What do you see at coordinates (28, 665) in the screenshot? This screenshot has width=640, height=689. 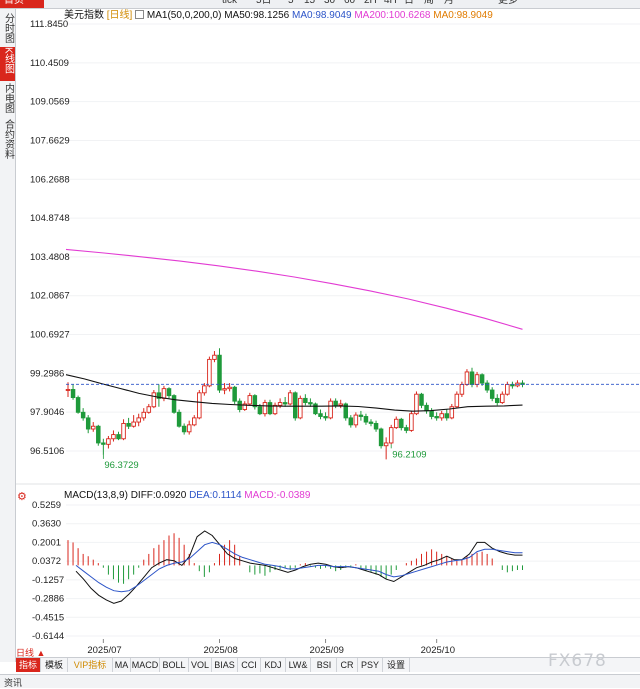 I see `tab-indicator: 指标` at bounding box center [28, 665].